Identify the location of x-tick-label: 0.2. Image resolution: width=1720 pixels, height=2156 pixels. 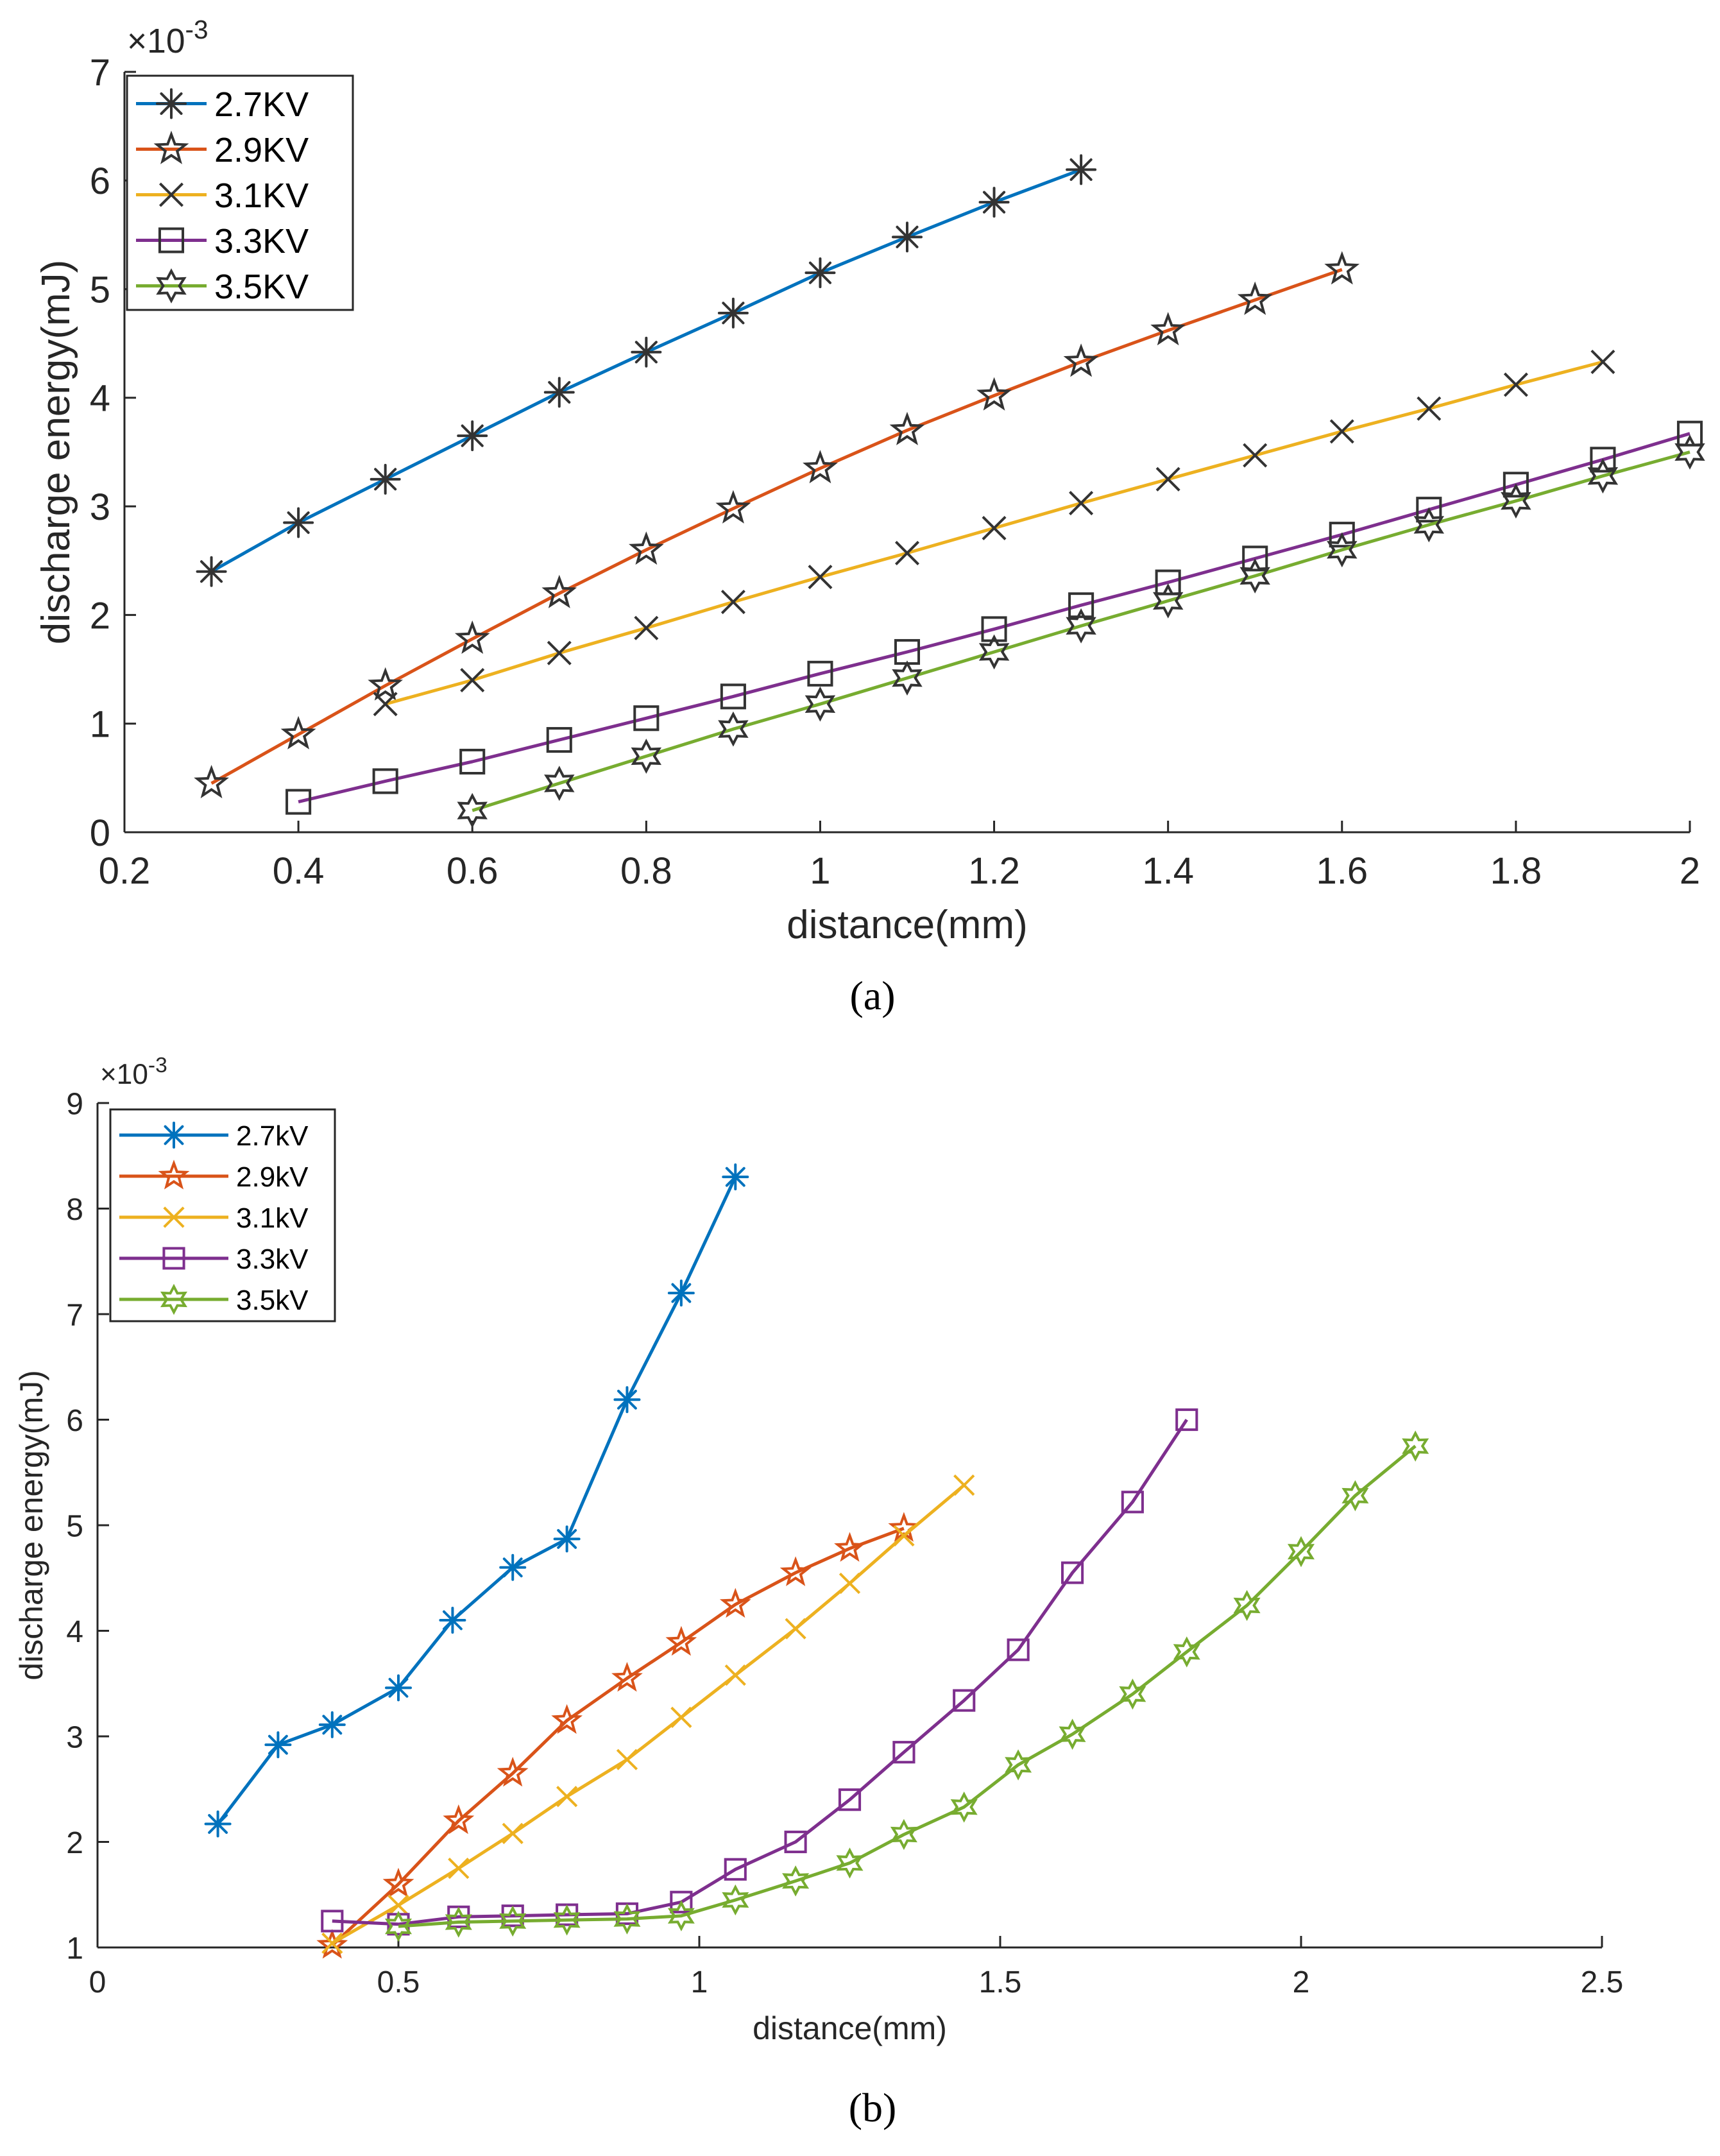
(125, 871).